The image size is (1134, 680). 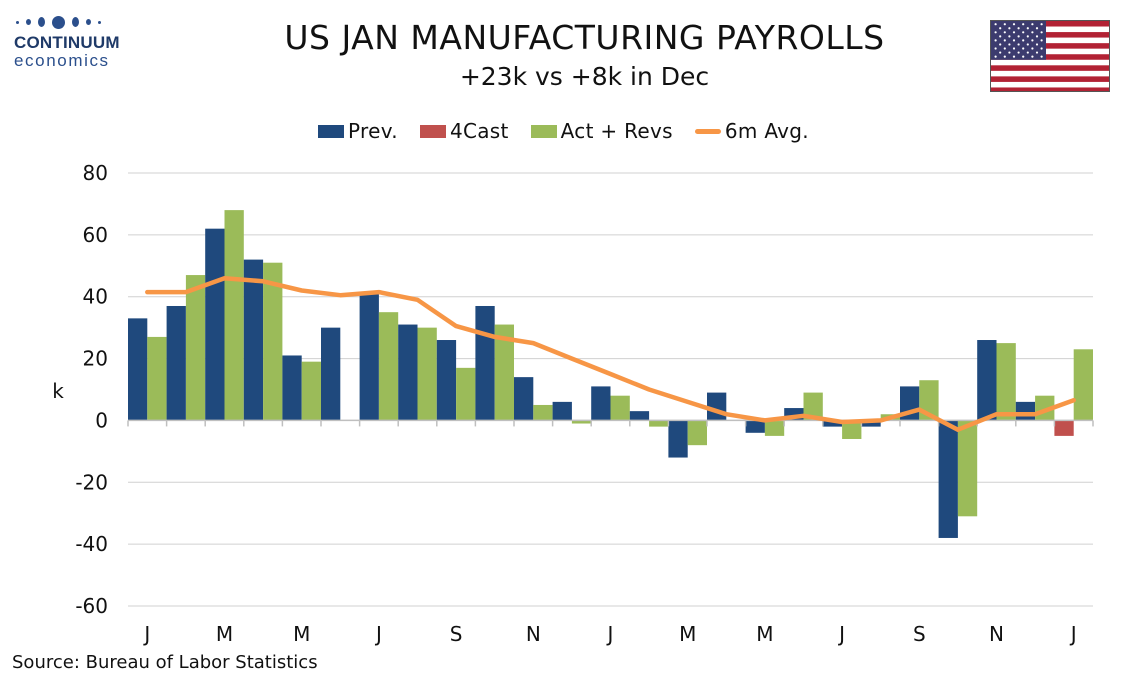 I want to click on legend-item-prev: Prev., so click(x=358, y=131).